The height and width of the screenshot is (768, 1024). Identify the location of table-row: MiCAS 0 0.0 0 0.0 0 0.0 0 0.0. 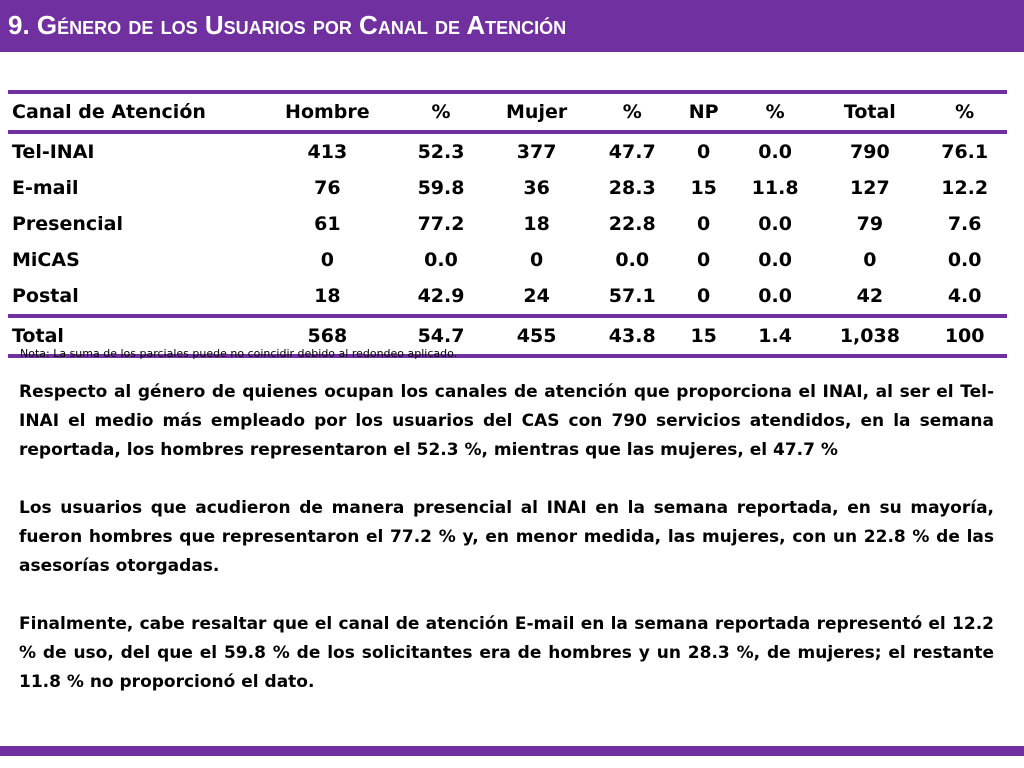
(507, 260).